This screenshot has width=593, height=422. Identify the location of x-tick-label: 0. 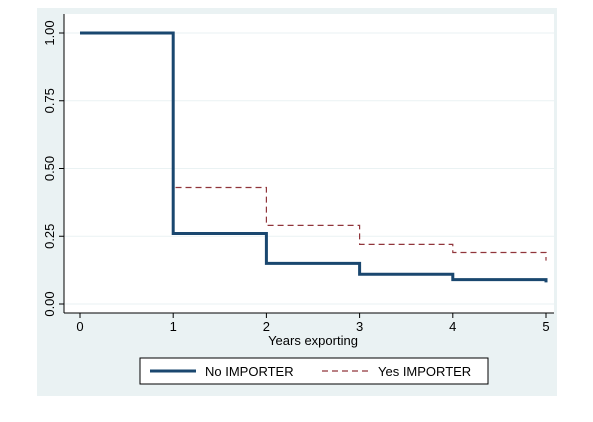
(79, 326).